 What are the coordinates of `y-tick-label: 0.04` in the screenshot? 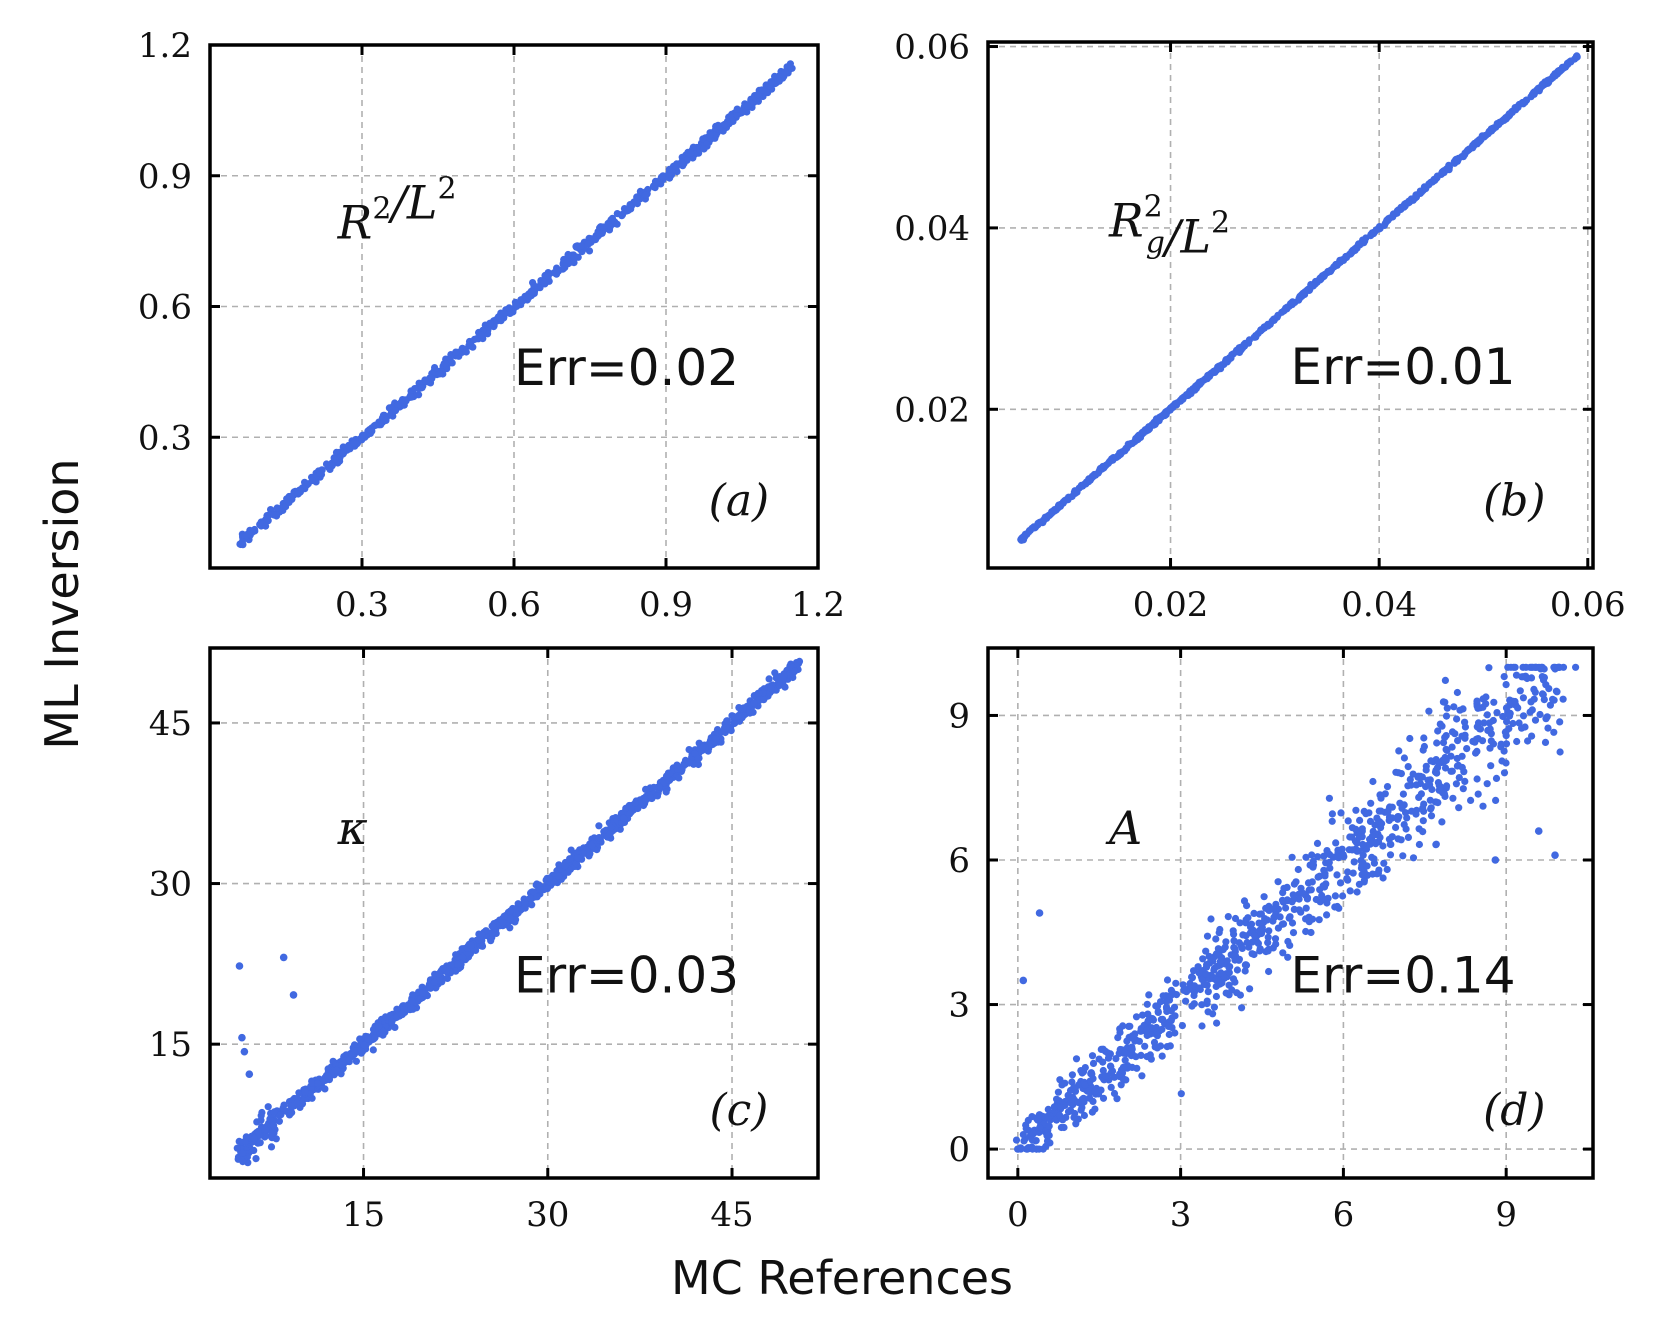 It's located at (932, 229).